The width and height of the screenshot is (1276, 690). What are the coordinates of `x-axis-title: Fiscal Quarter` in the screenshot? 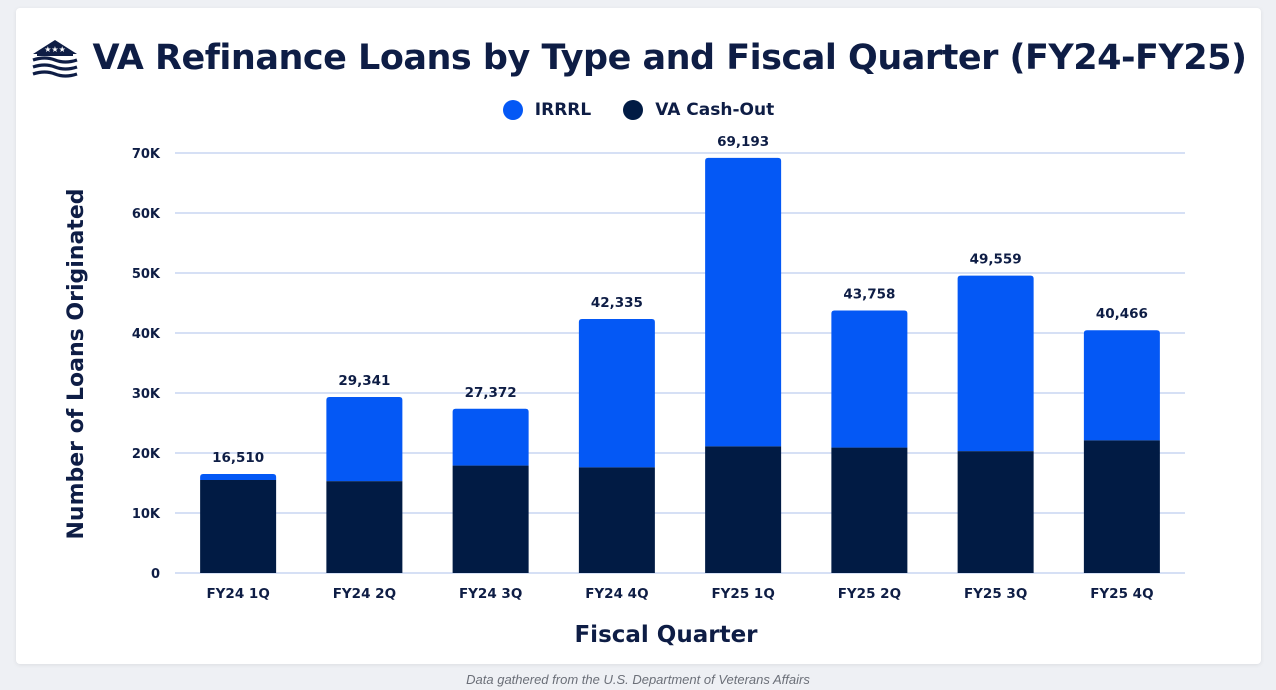 It's located at (666, 635).